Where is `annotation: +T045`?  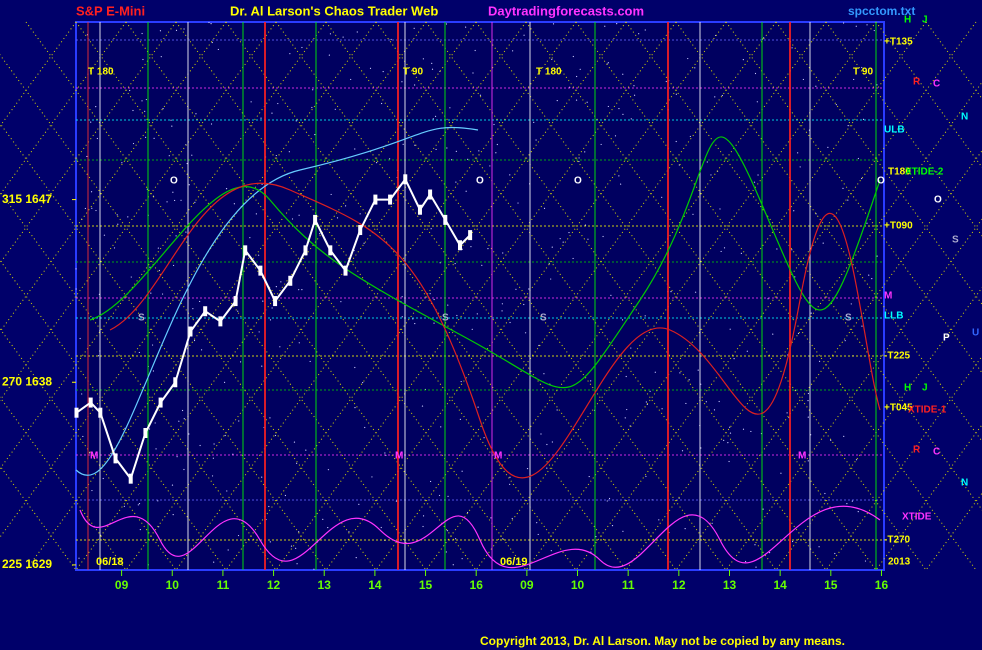 annotation: +T045 is located at coordinates (898, 408).